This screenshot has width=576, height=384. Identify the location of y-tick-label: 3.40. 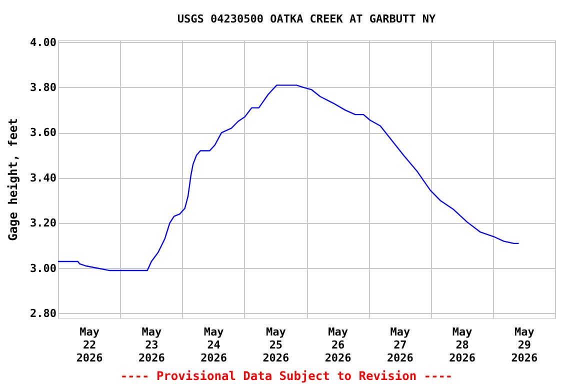
(43, 177).